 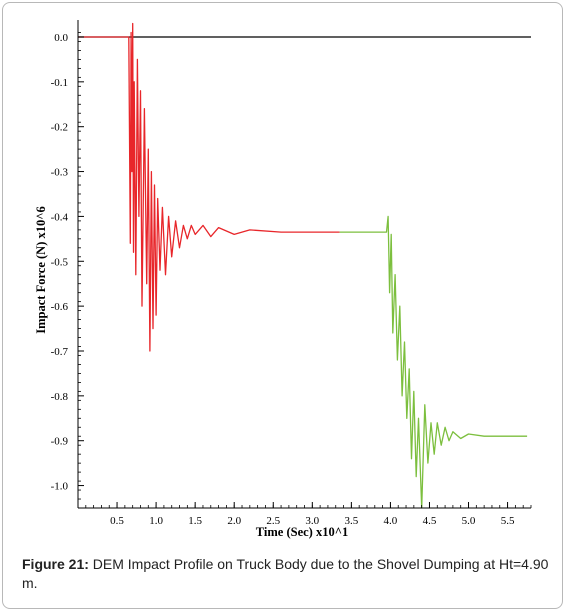 I want to click on y-tick-label: -0.6, so click(x=60, y=307).